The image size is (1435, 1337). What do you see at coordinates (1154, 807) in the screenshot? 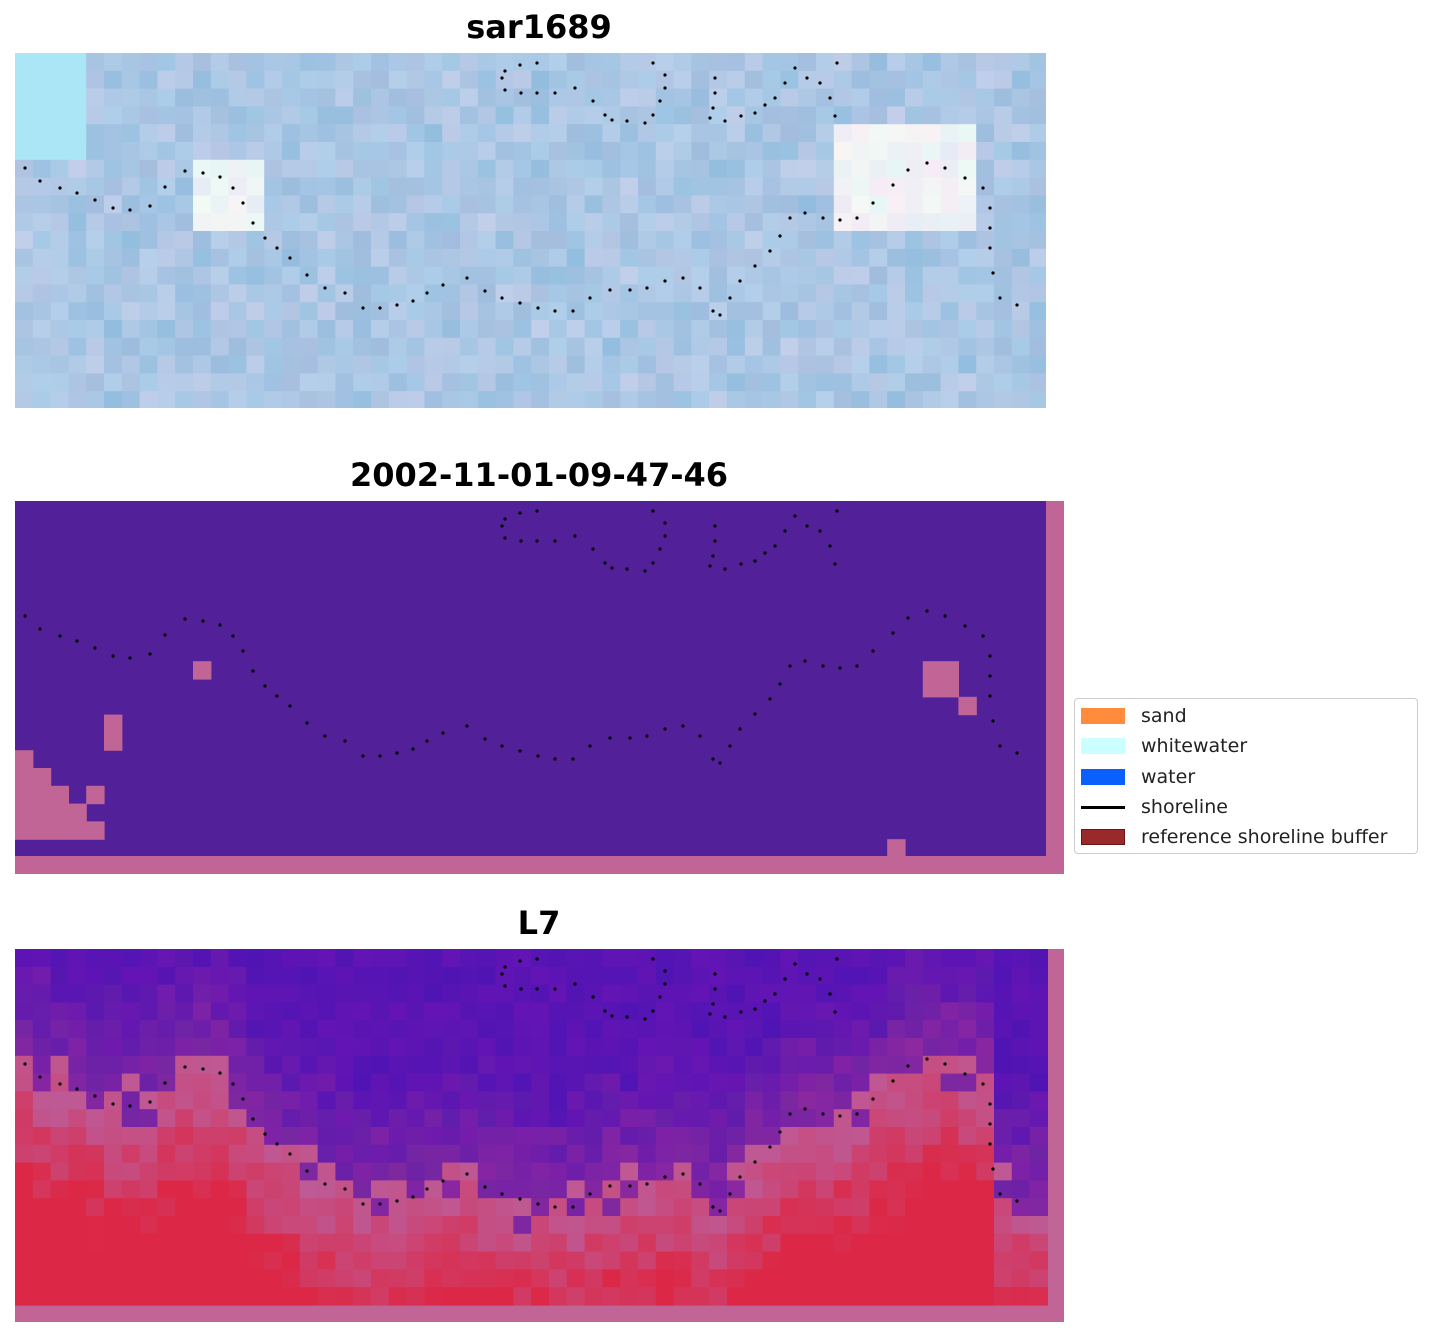
I see `legend-item-shoreline: shoreline` at bounding box center [1154, 807].